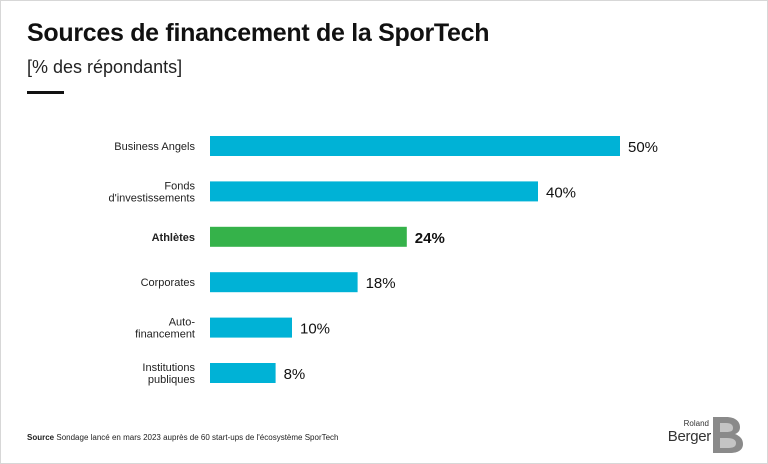  Describe the element at coordinates (152, 192) in the screenshot. I see `category-label-1: Fonds d'investissements` at that location.